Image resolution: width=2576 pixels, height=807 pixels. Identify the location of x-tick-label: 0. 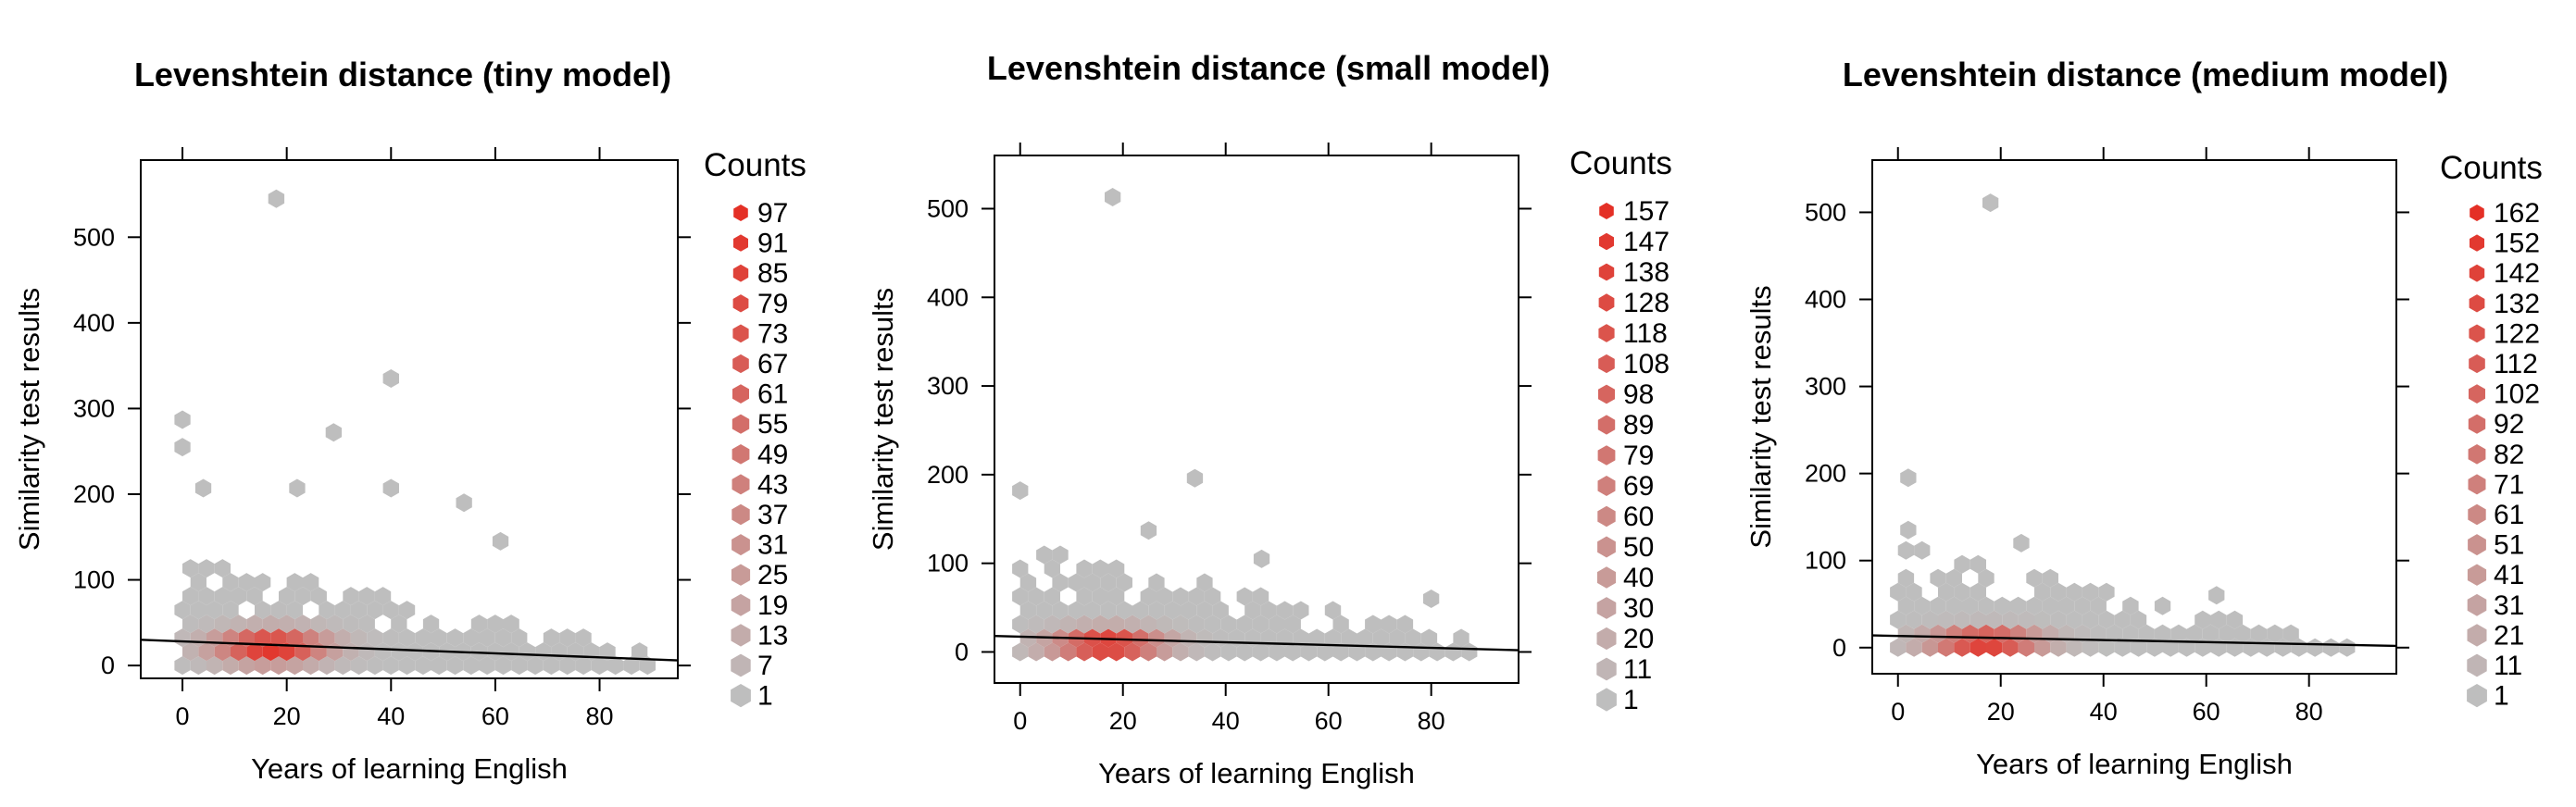
(183, 716).